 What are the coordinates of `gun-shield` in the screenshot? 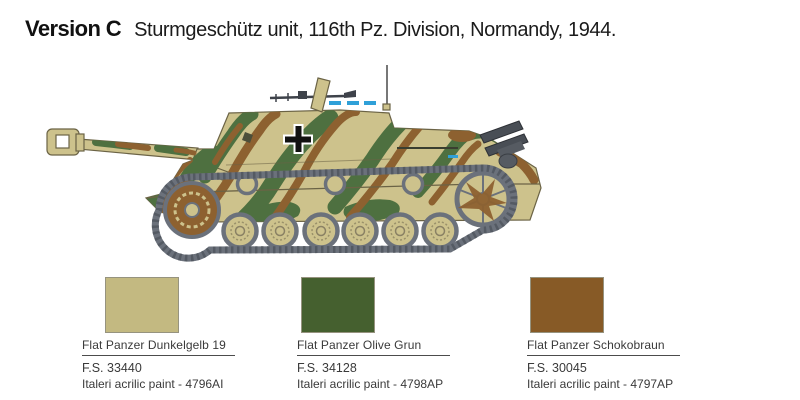 It's located at (320, 95).